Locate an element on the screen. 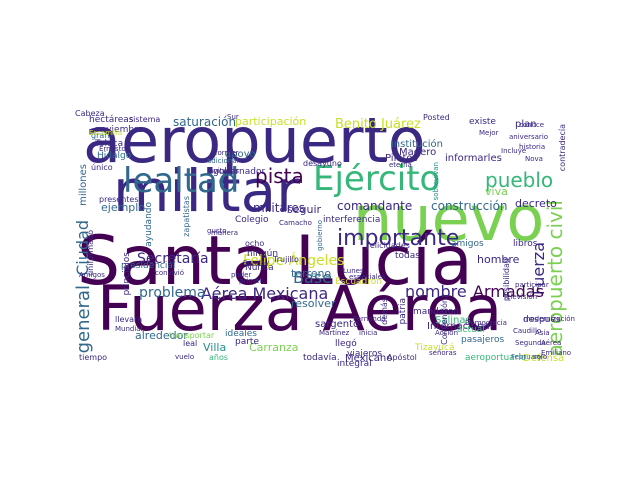 This screenshot has width=640, height=480. cloud-word: Armadas is located at coordinates (508, 291).